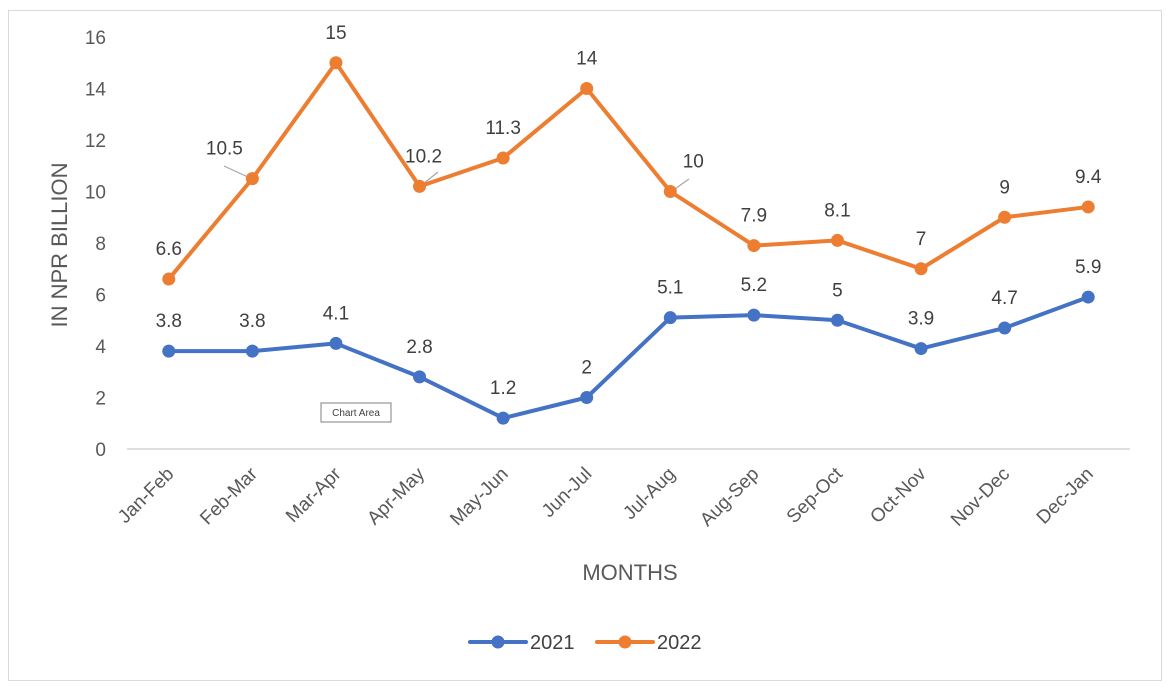 The image size is (1171, 690). Describe the element at coordinates (100, 244) in the screenshot. I see `y-tick-label: 8` at that location.